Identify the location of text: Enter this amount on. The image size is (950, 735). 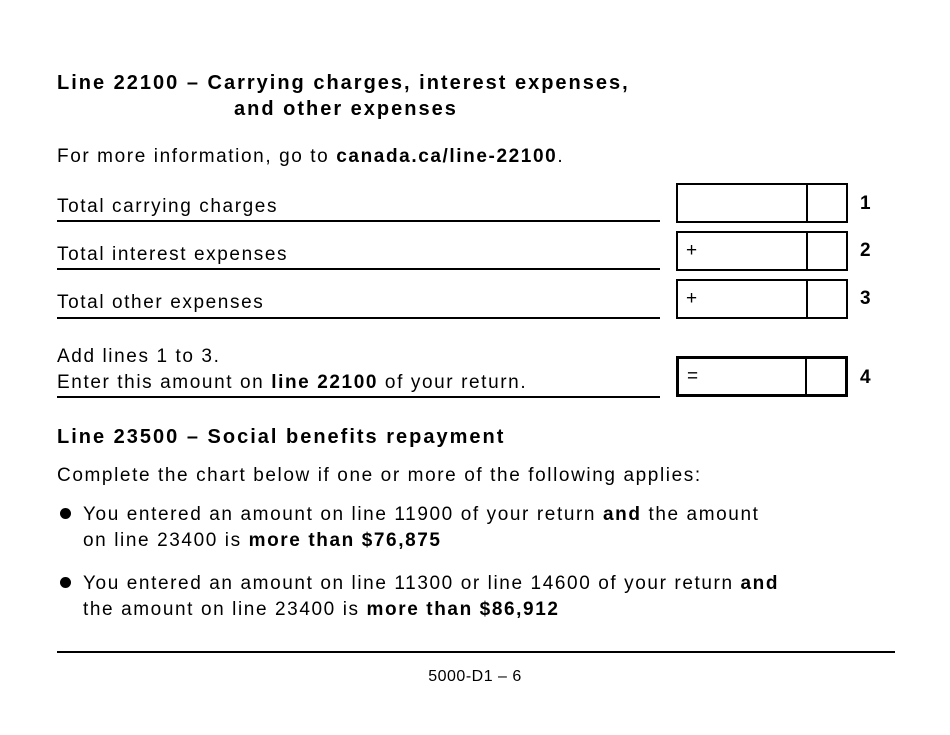
(164, 382).